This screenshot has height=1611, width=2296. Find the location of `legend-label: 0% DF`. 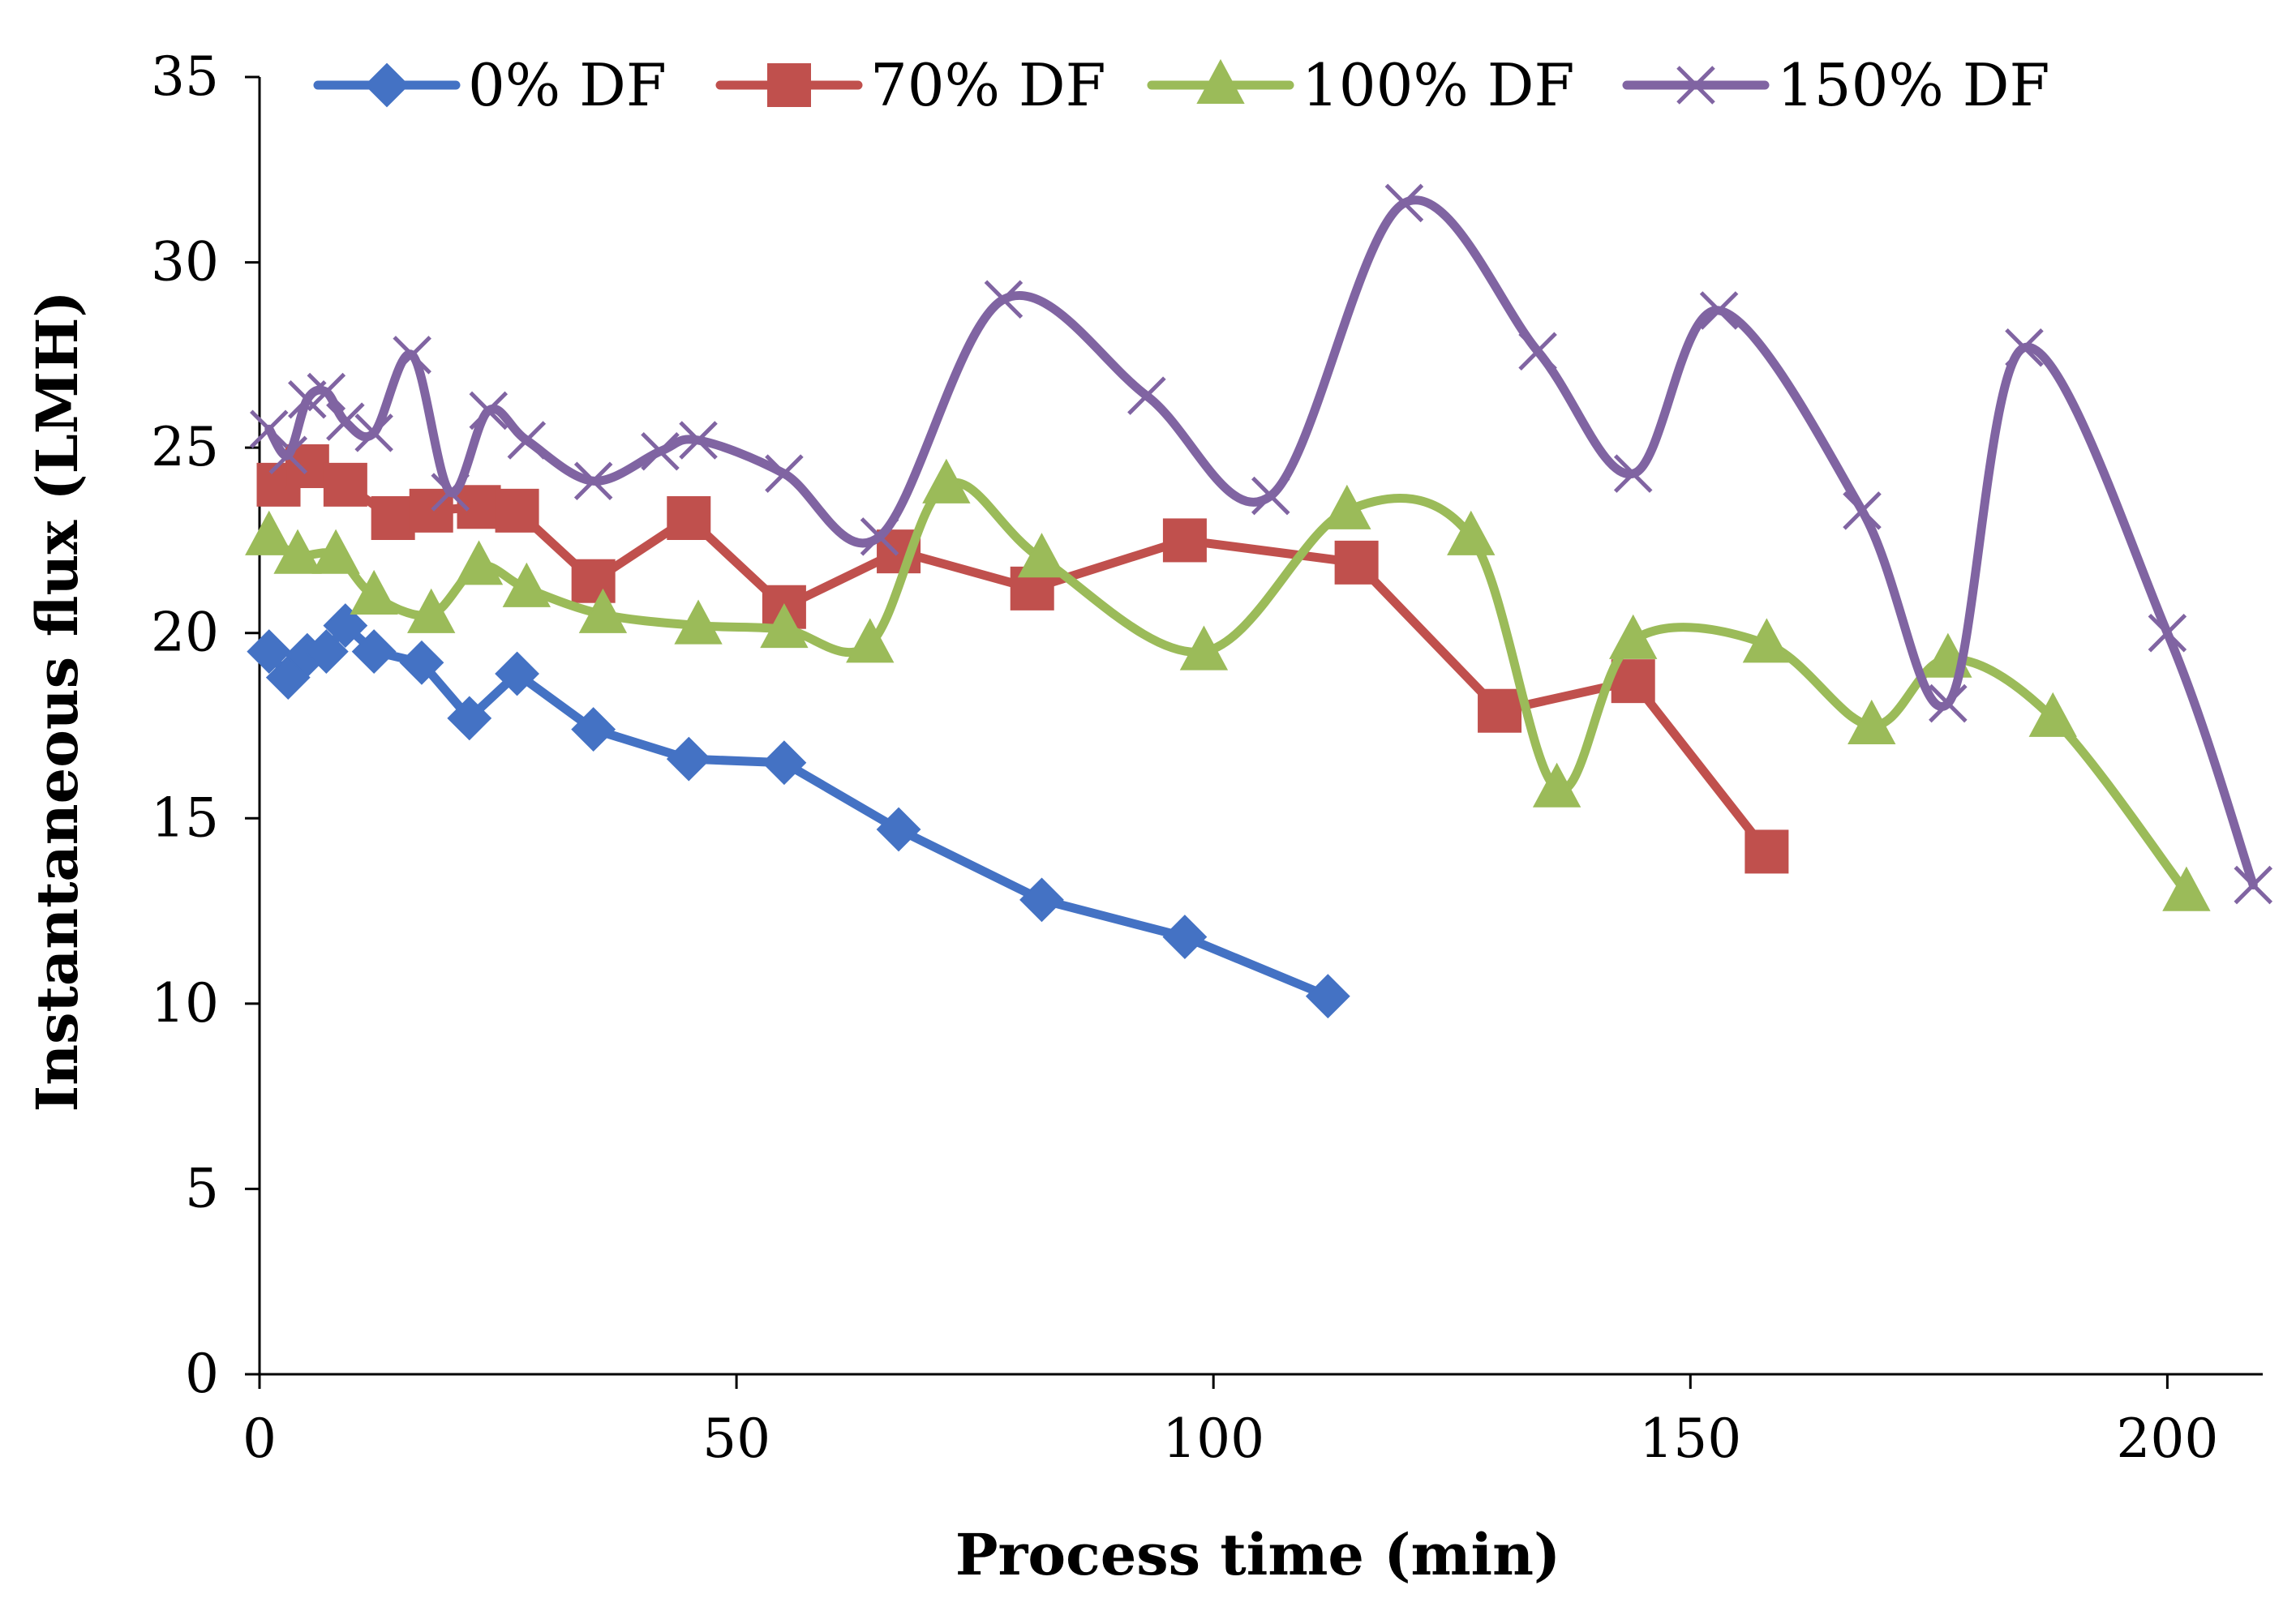

legend-label: 0% DF is located at coordinates (567, 85).